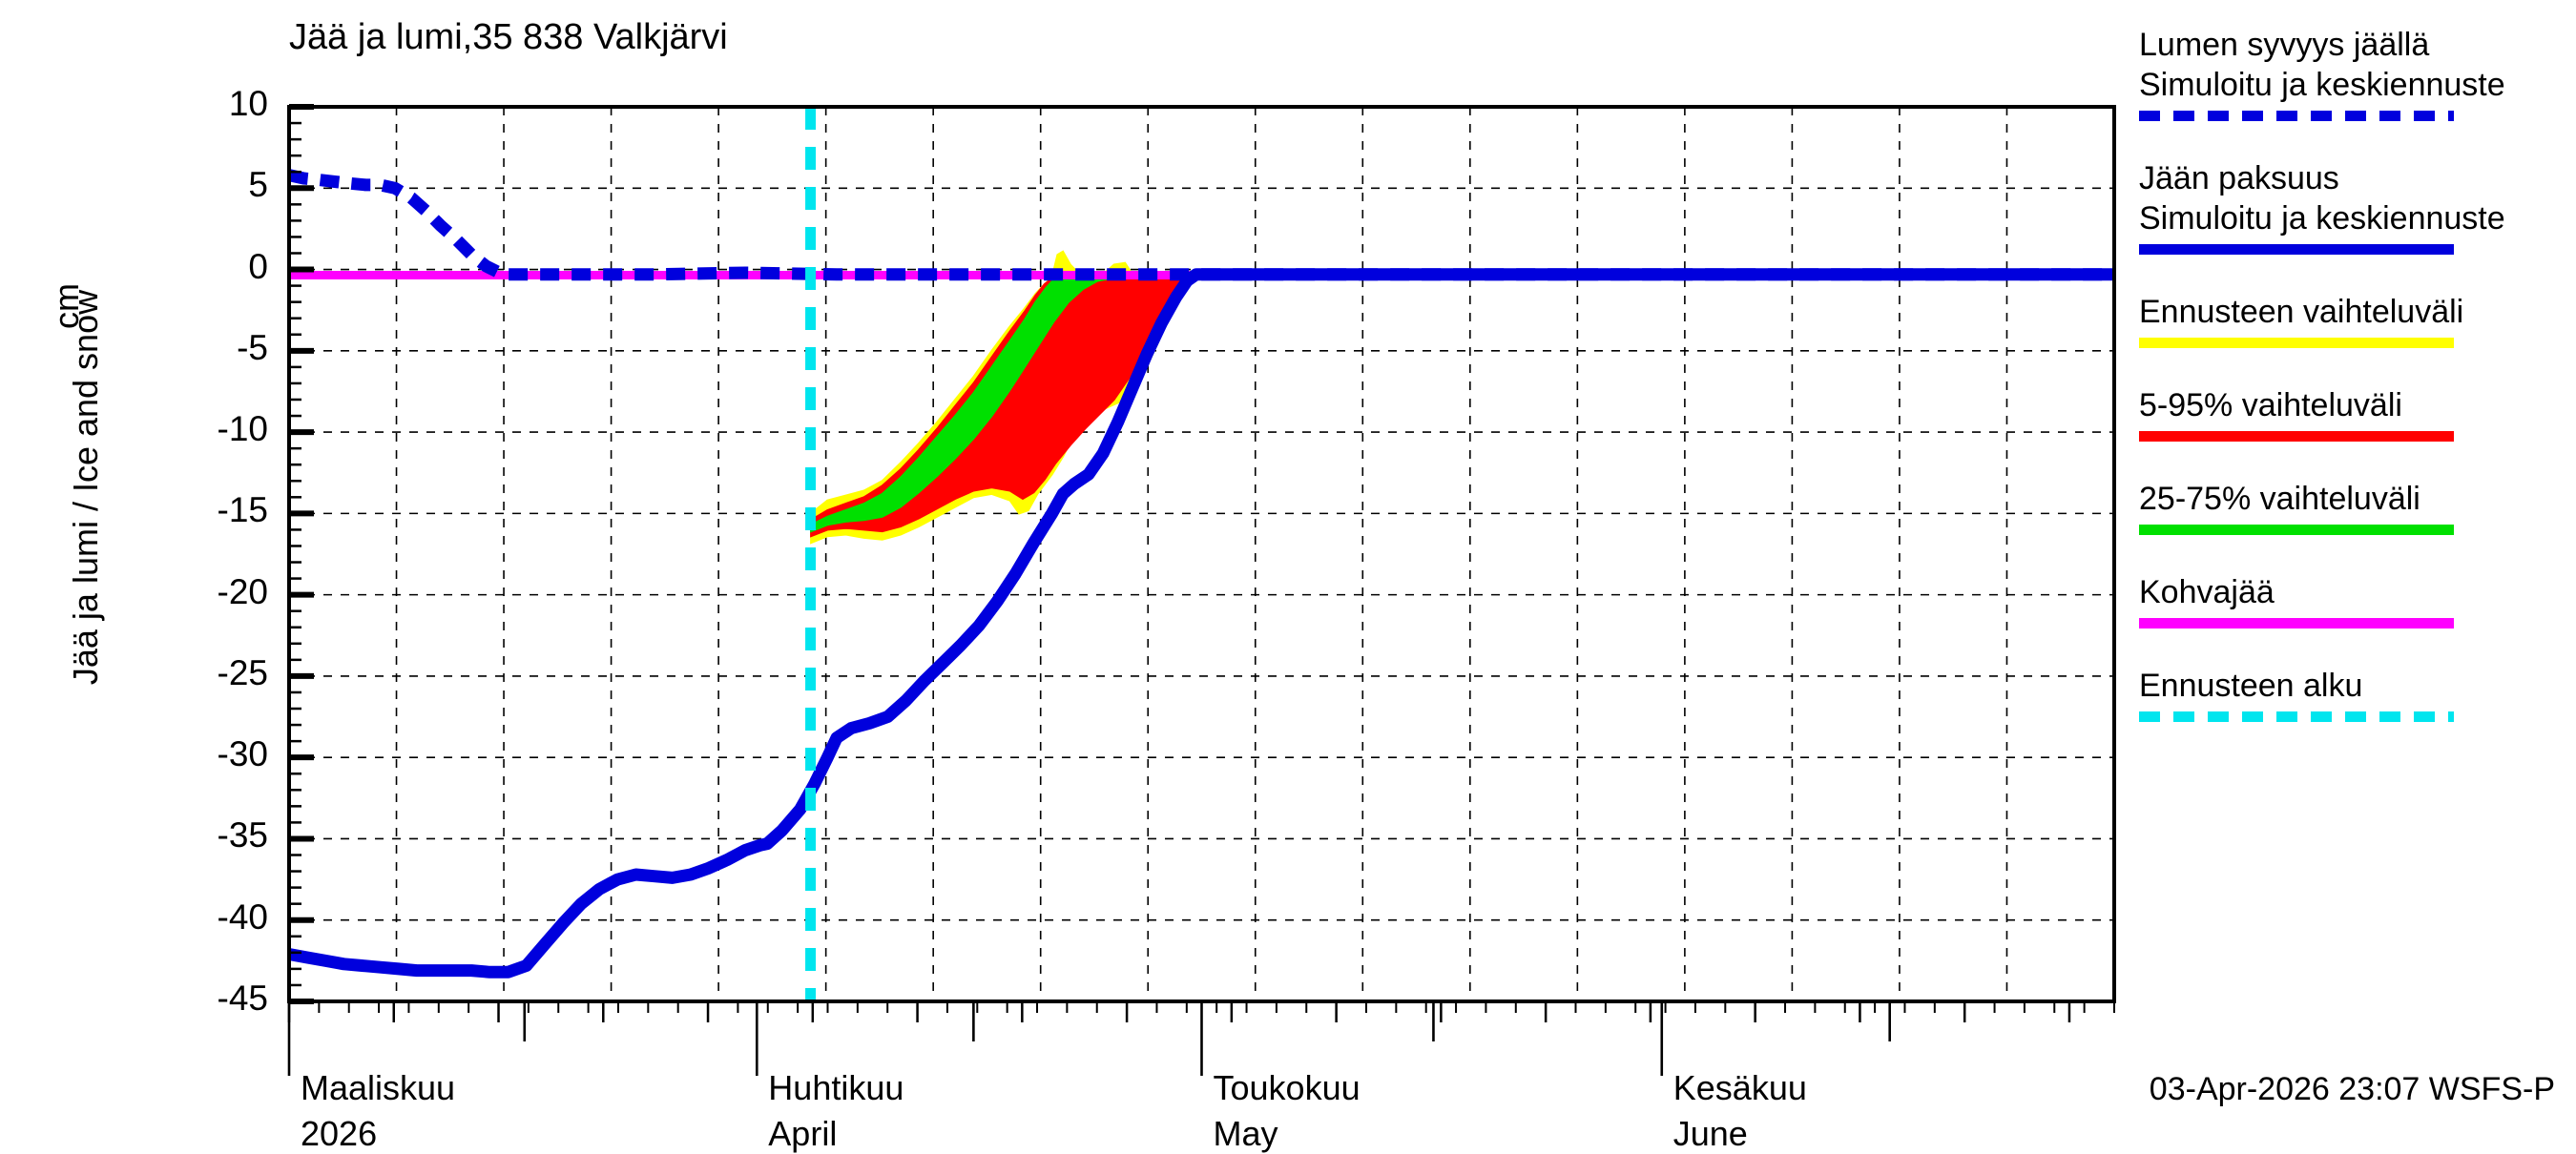 The image size is (2576, 1154). I want to click on y-tick-label: -40, so click(242, 916).